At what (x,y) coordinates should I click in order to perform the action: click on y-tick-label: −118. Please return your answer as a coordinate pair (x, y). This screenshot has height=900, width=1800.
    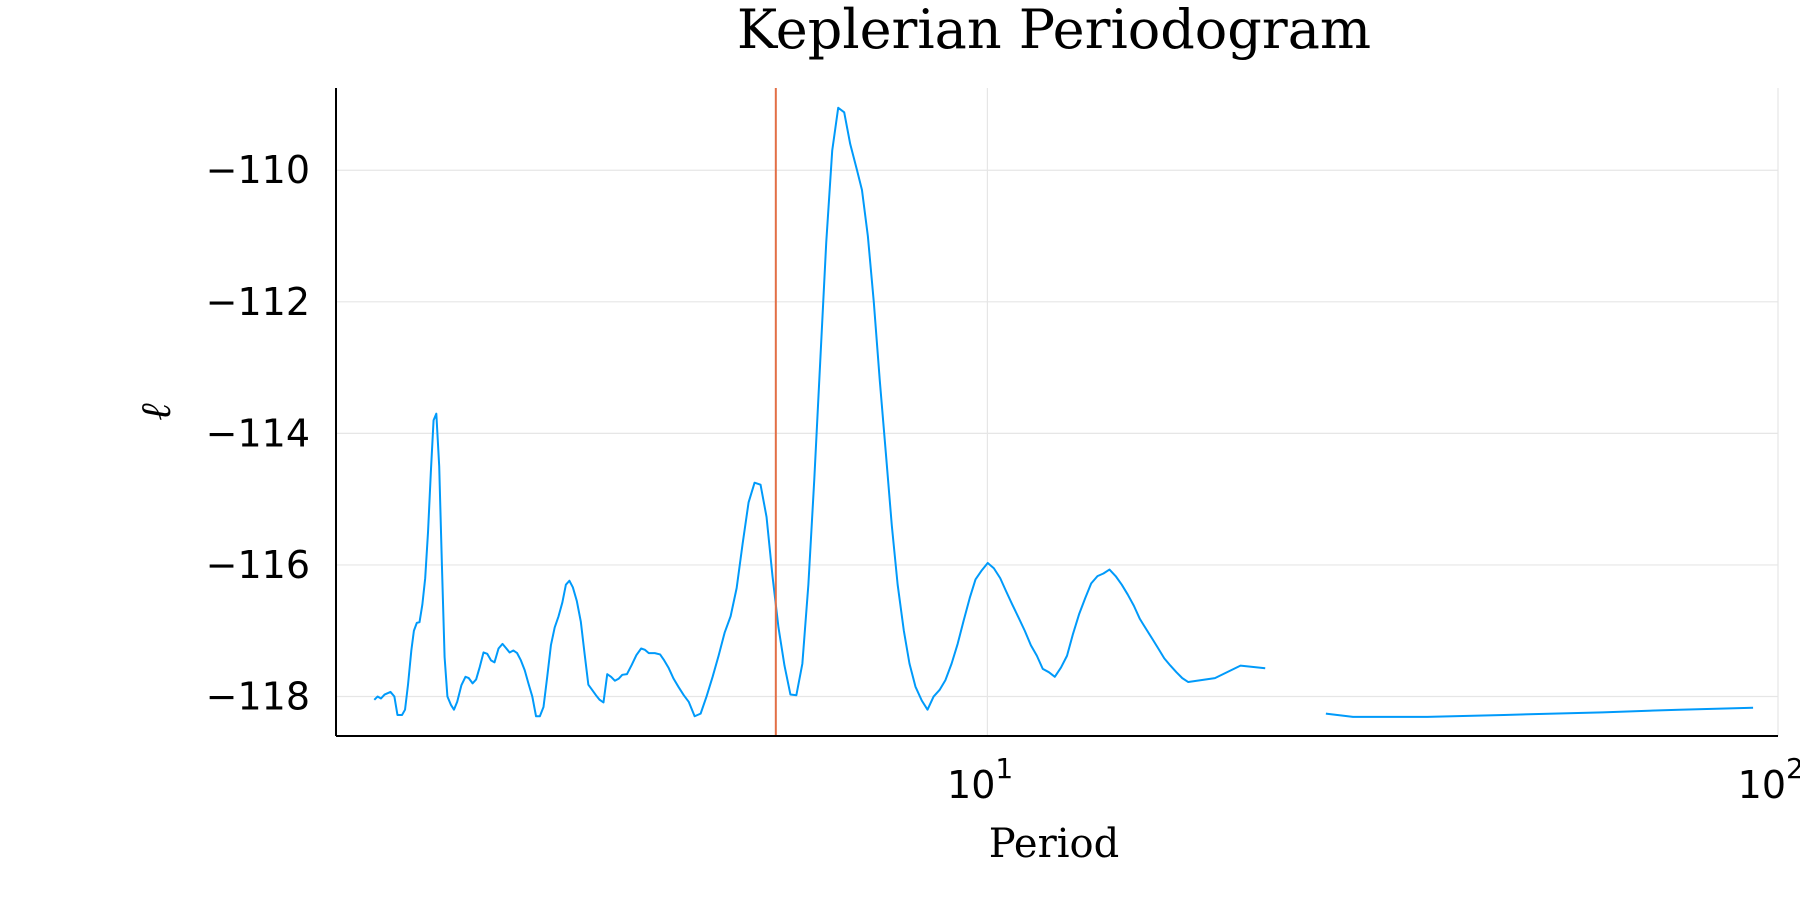
    Looking at the image, I should click on (258, 697).